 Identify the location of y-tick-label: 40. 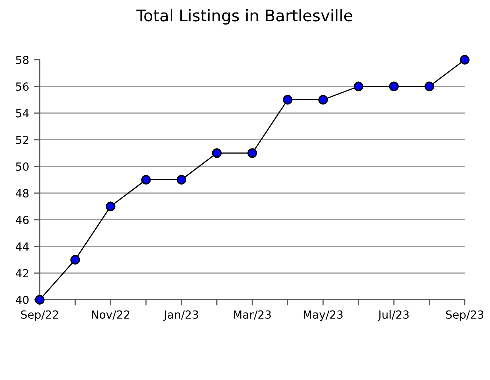
(22, 300).